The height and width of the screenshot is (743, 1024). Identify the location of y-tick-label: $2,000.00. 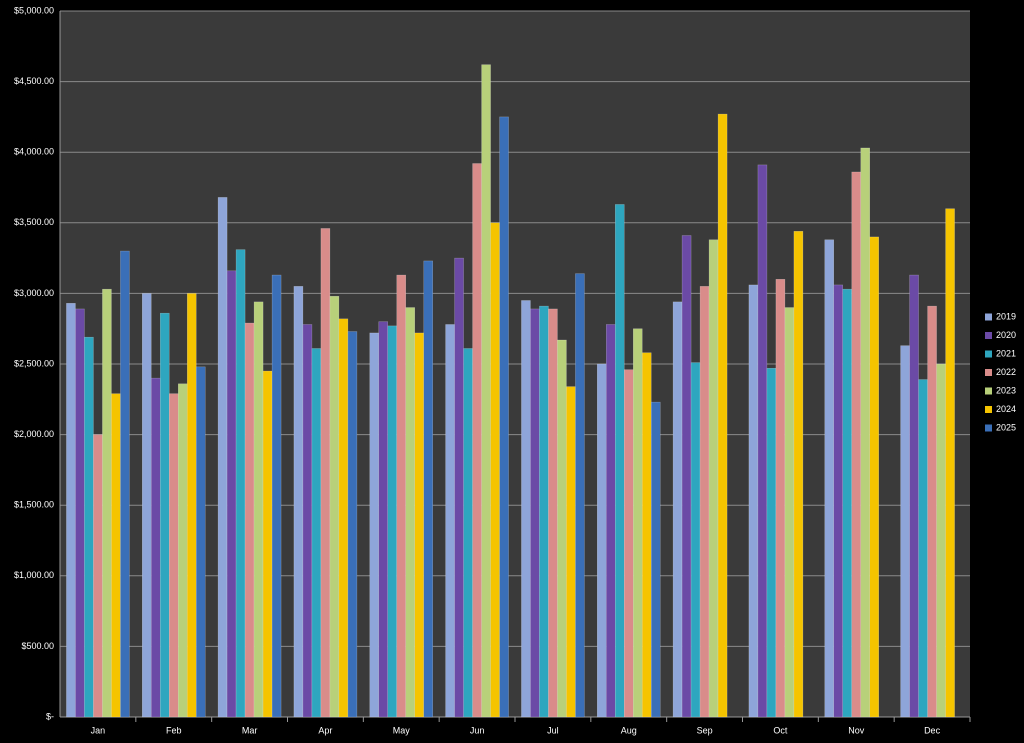
(34, 434).